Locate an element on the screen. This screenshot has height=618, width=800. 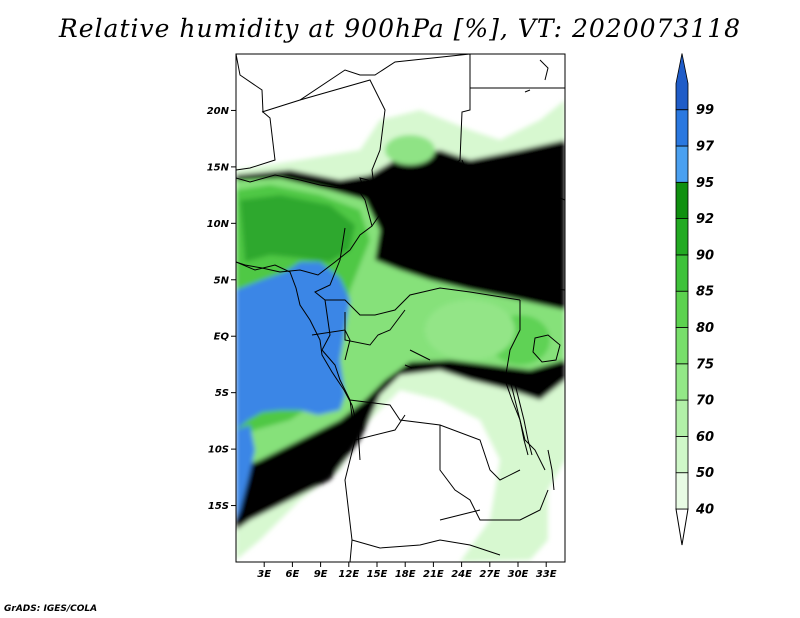
rh-patch-north is located at coordinates (410, 150).